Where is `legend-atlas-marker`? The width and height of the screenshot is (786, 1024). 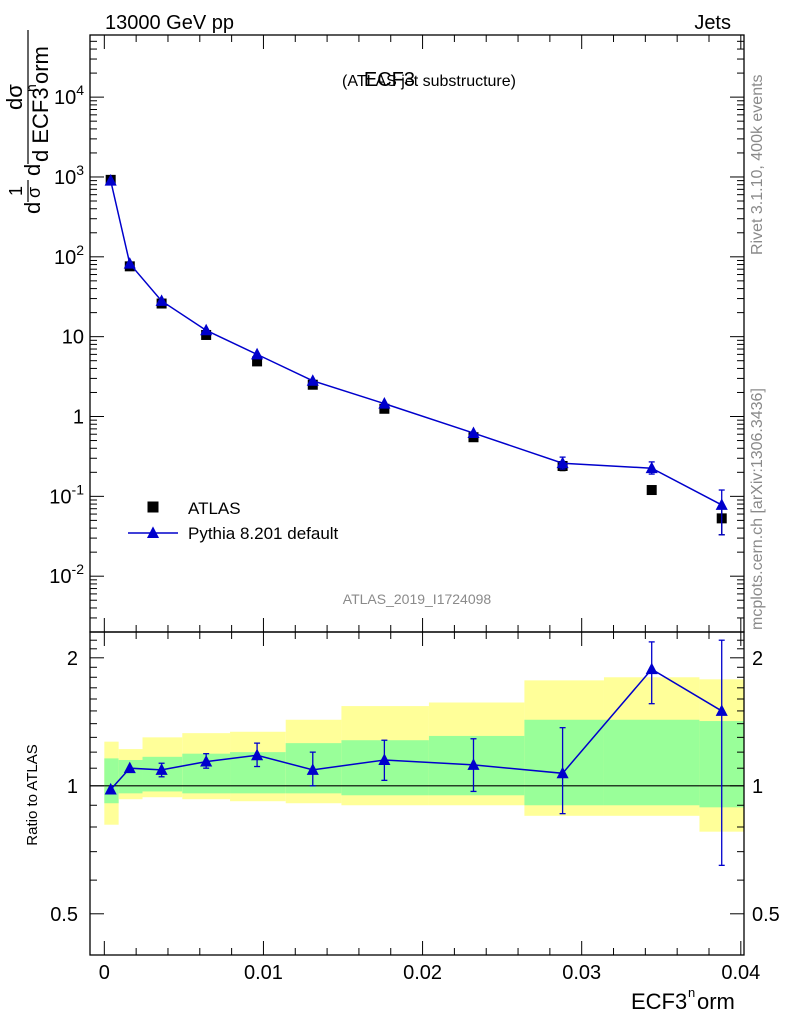
legend-atlas-marker is located at coordinates (153, 507).